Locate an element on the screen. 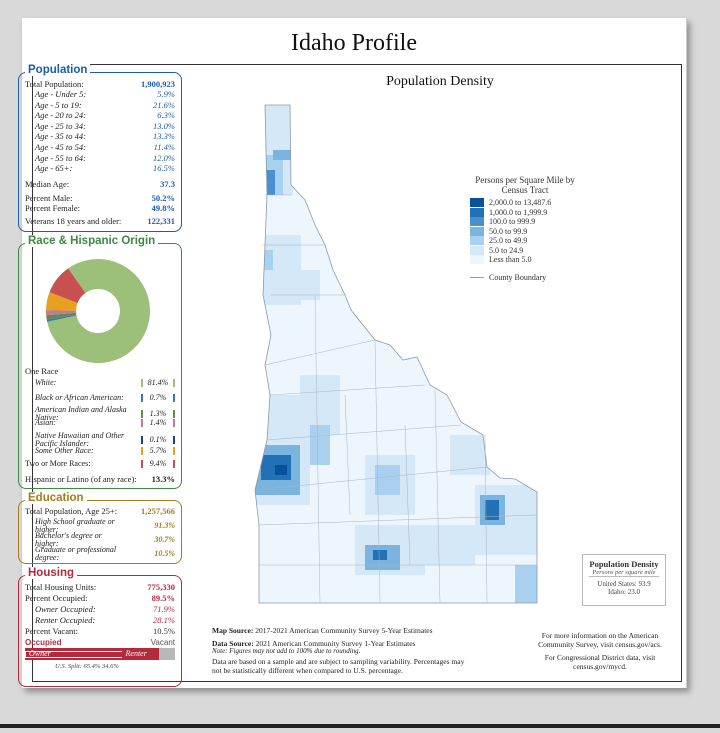  age-value: 11.4% is located at coordinates (164, 147).